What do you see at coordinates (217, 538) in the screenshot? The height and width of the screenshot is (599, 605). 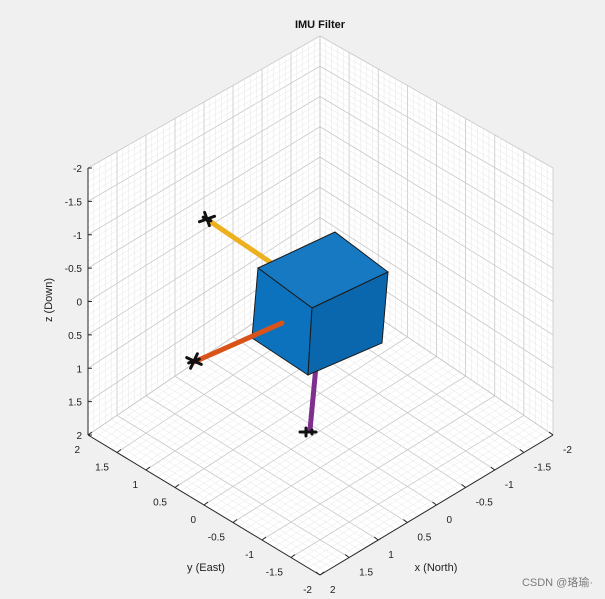 I see `y-tick-label: -0.5` at bounding box center [217, 538].